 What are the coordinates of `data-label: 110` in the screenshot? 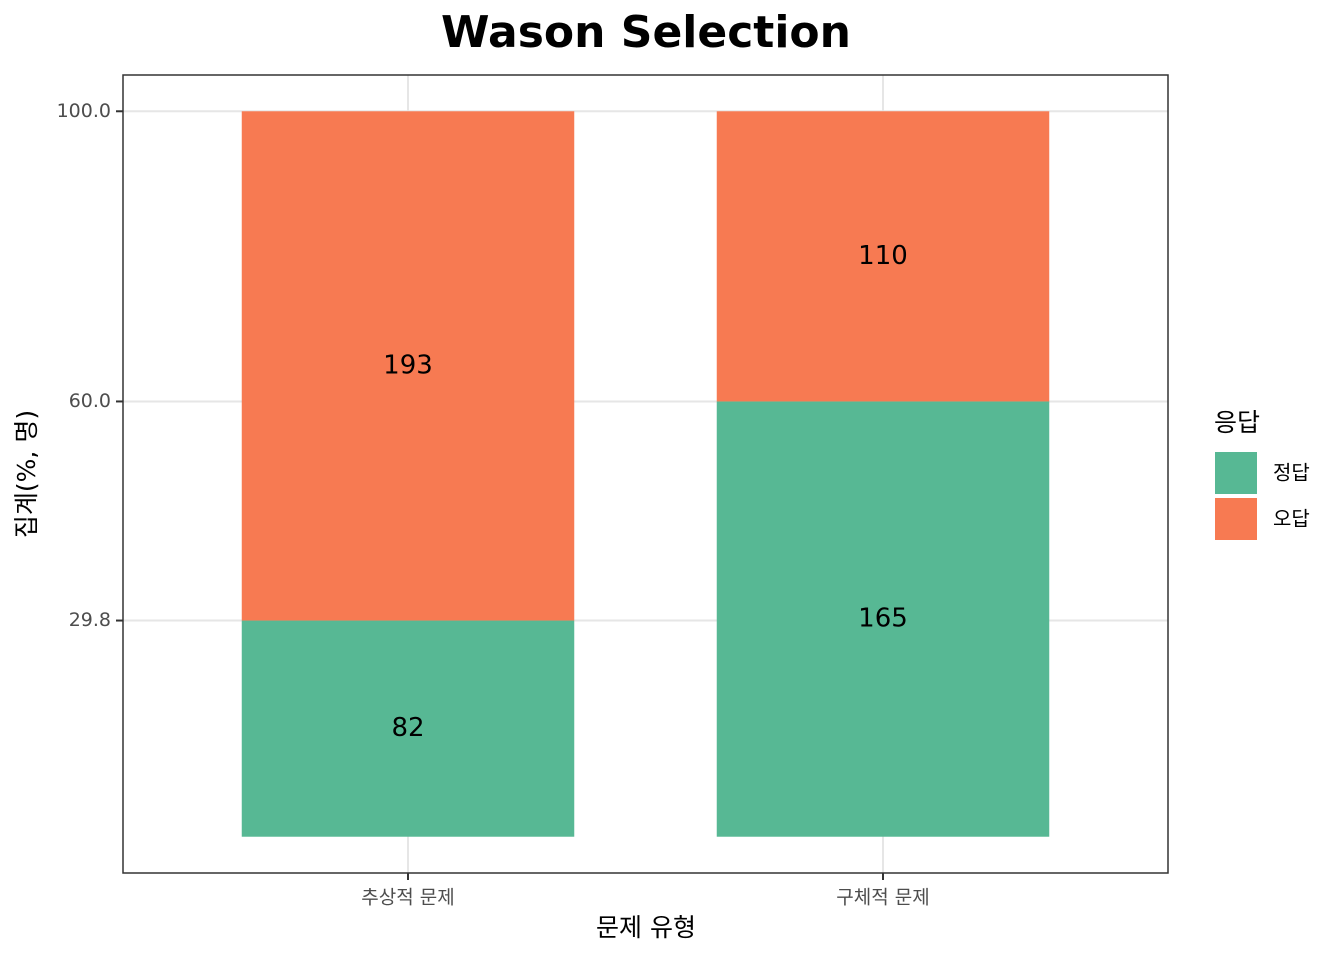 It's located at (883, 256).